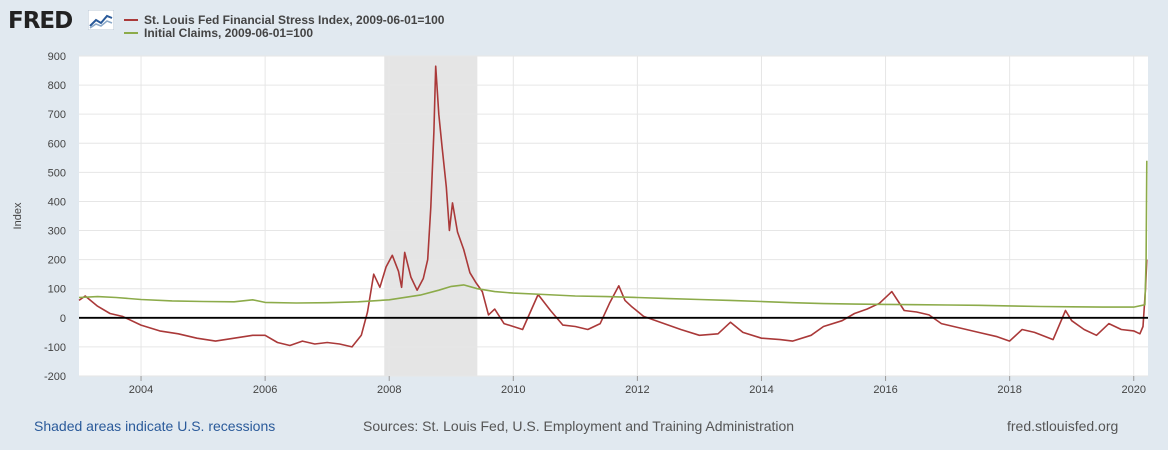  Describe the element at coordinates (131, 33) in the screenshot. I see `legend-swatch-initial-claims` at that location.